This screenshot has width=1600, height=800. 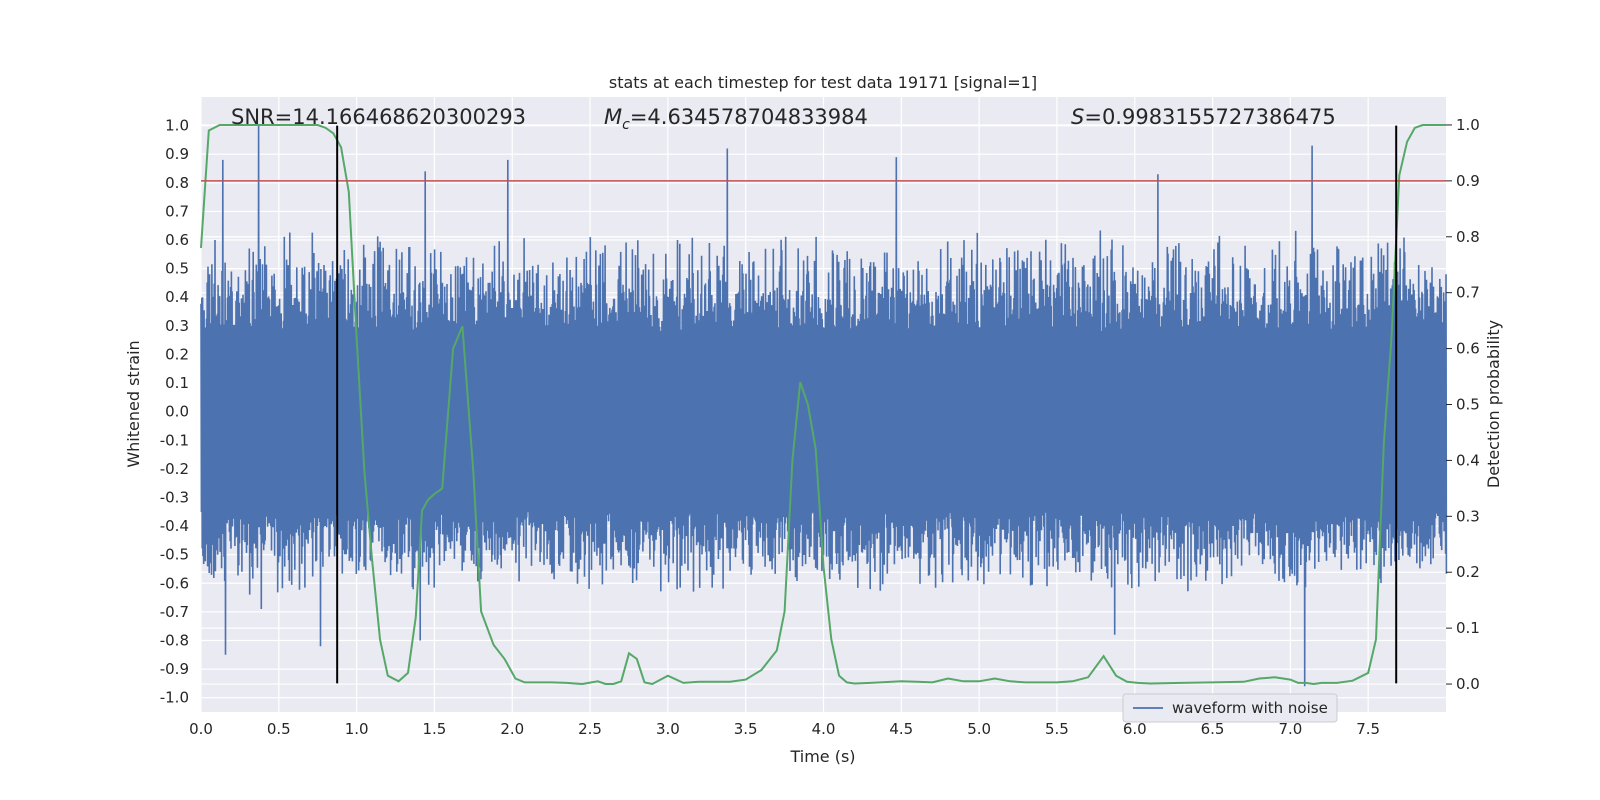 I want to click on score-symbol: S, so click(x=1077, y=117).